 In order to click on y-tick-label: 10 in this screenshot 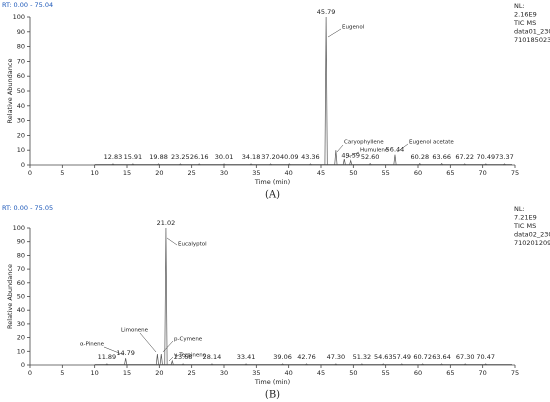, I will do `click(21, 351)`.